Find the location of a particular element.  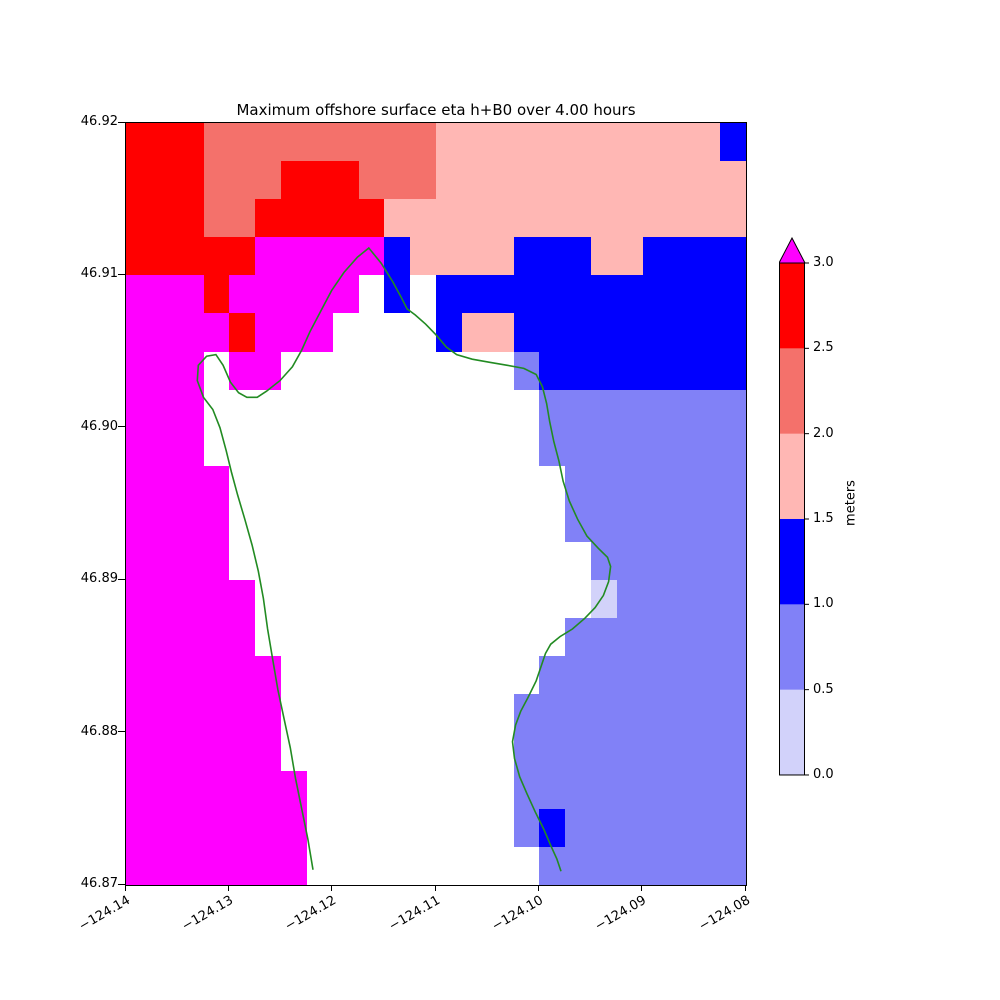

colorbar is located at coordinates (794, 506).